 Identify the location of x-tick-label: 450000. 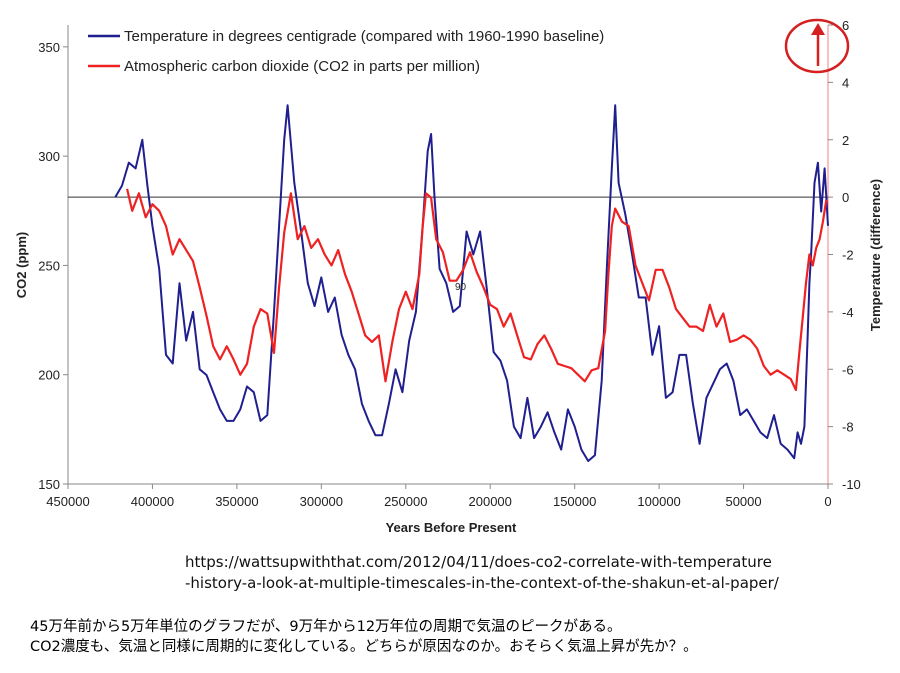
(67, 501).